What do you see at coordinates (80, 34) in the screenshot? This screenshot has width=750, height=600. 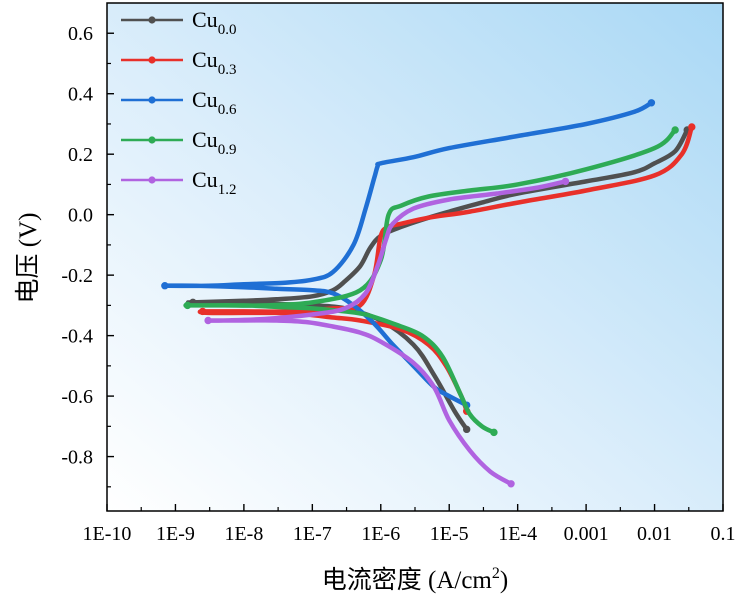 I see `y-tick-label: 0.6` at bounding box center [80, 34].